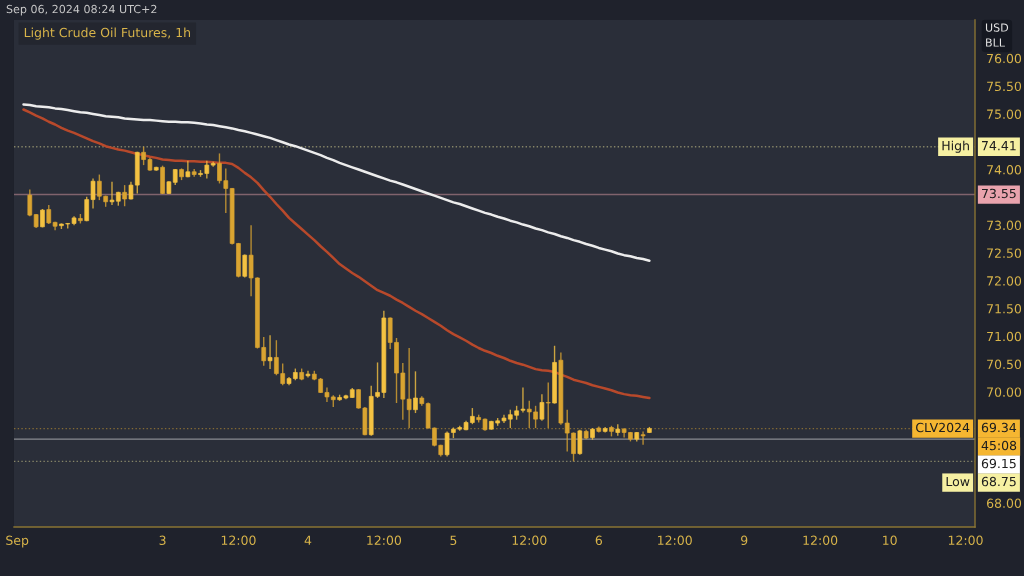 The height and width of the screenshot is (576, 1024). What do you see at coordinates (958, 481) in the screenshot?
I see `annotation: Low` at bounding box center [958, 481].